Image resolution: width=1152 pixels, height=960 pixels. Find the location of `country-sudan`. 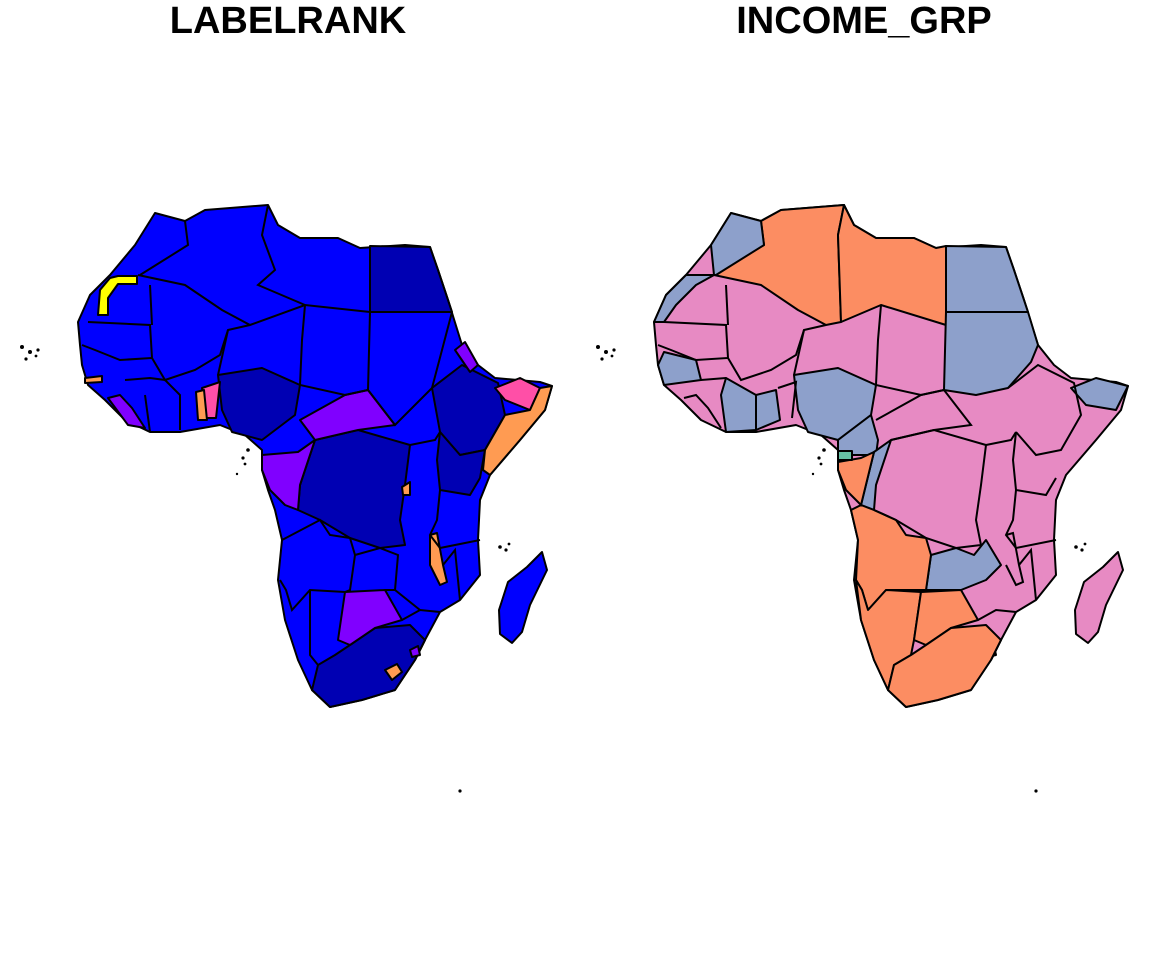

country-sudan is located at coordinates (991, 353).